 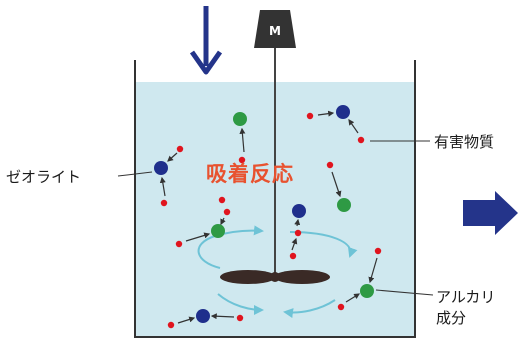 I want to click on harmful-label: 有害物質, so click(x=464, y=142).